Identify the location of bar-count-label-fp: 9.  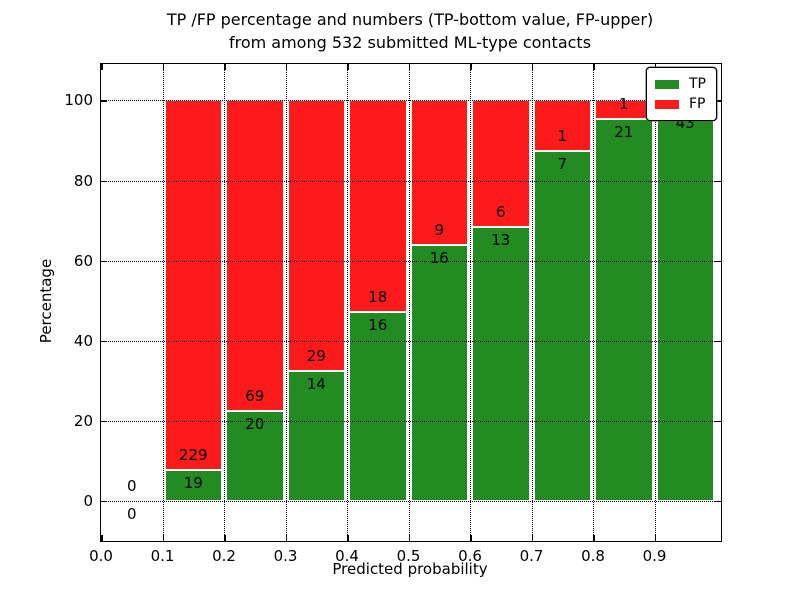
(439, 229).